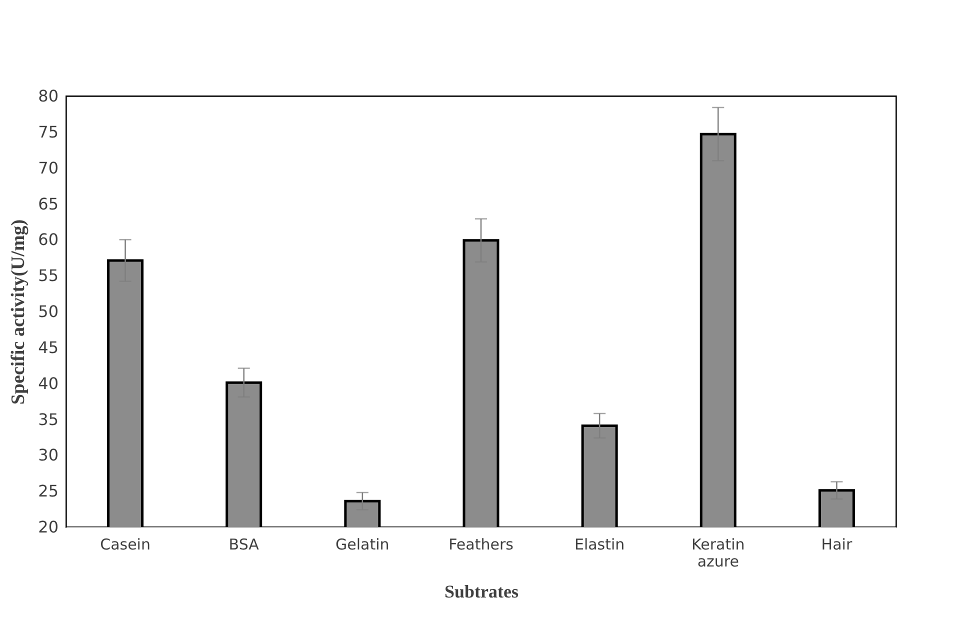 Image resolution: width=957 pixels, height=642 pixels. Describe the element at coordinates (481, 545) in the screenshot. I see `x-tick-label: Feathers` at that location.